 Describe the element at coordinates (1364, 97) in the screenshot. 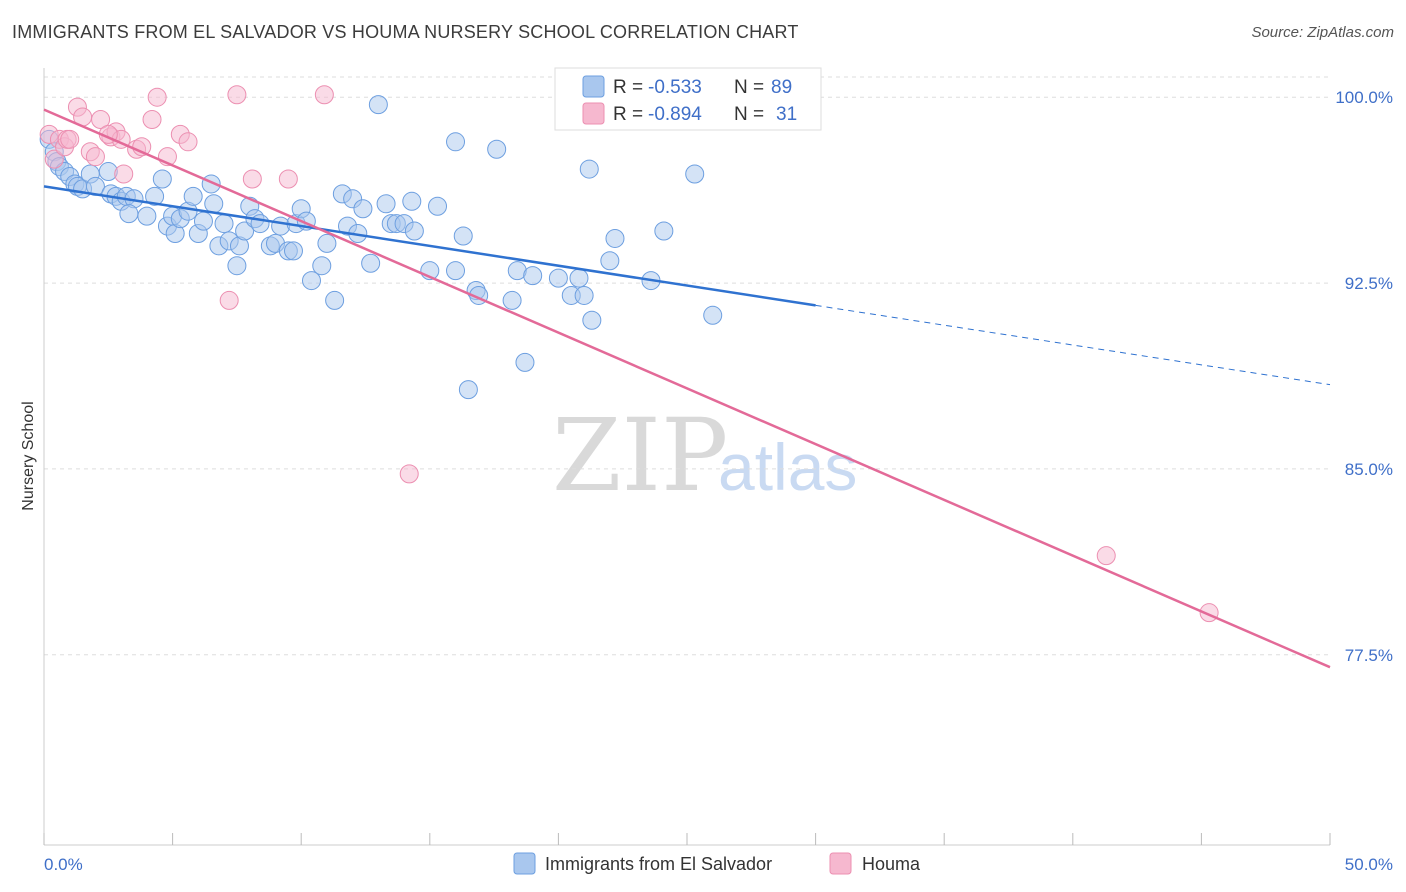

I see `y-tick-label: 100.0%` at that location.